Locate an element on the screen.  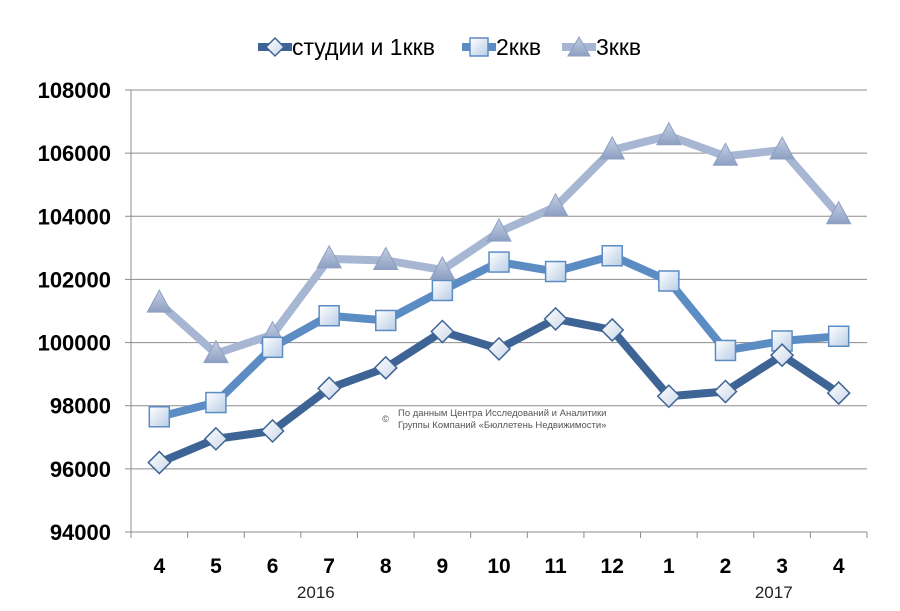
x-tick-label: 1 is located at coordinates (669, 566).